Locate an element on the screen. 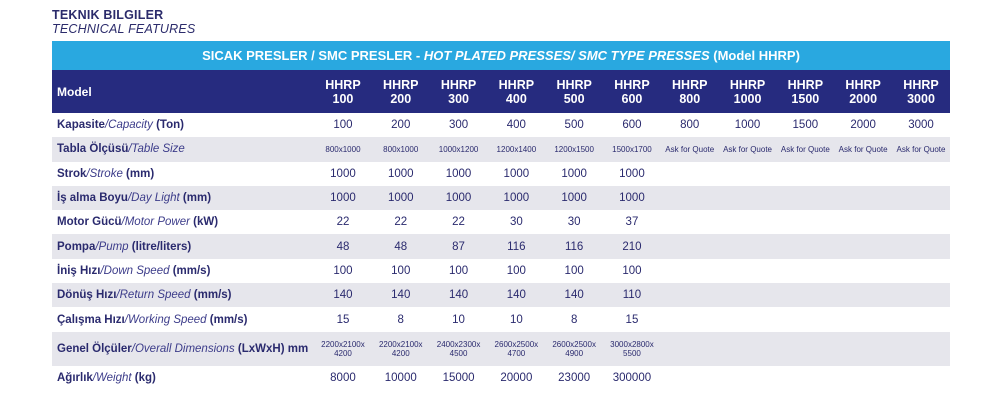 This screenshot has height=400, width=1000. model-column-header: HHRP 100 is located at coordinates (343, 91).